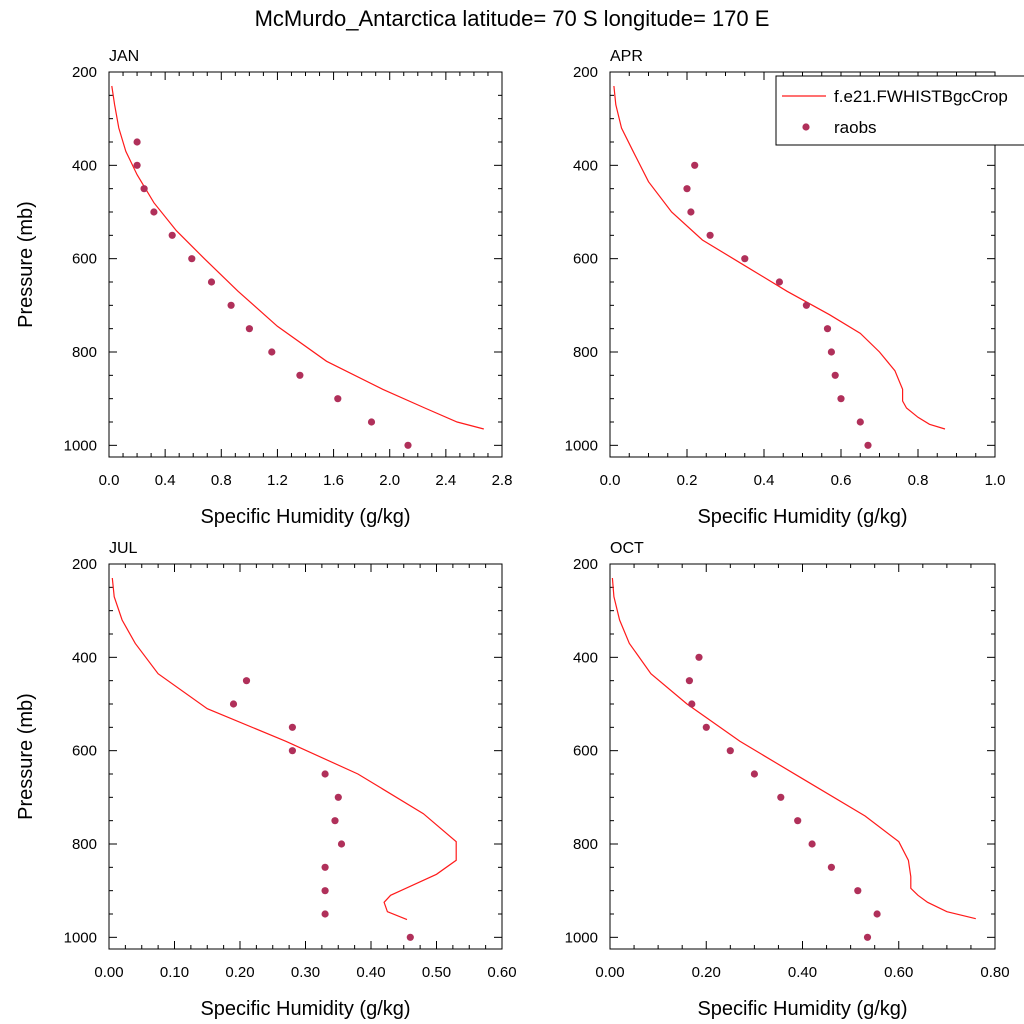 The height and width of the screenshot is (1024, 1024). What do you see at coordinates (174, 972) in the screenshot?
I see `x-tick-label: 0.10` at bounding box center [174, 972].